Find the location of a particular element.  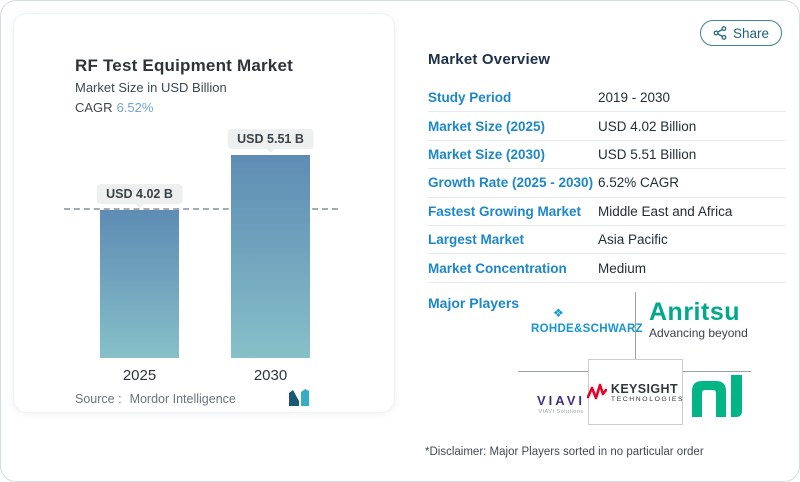

table-row: Market Concentration Medium is located at coordinates (607, 268).